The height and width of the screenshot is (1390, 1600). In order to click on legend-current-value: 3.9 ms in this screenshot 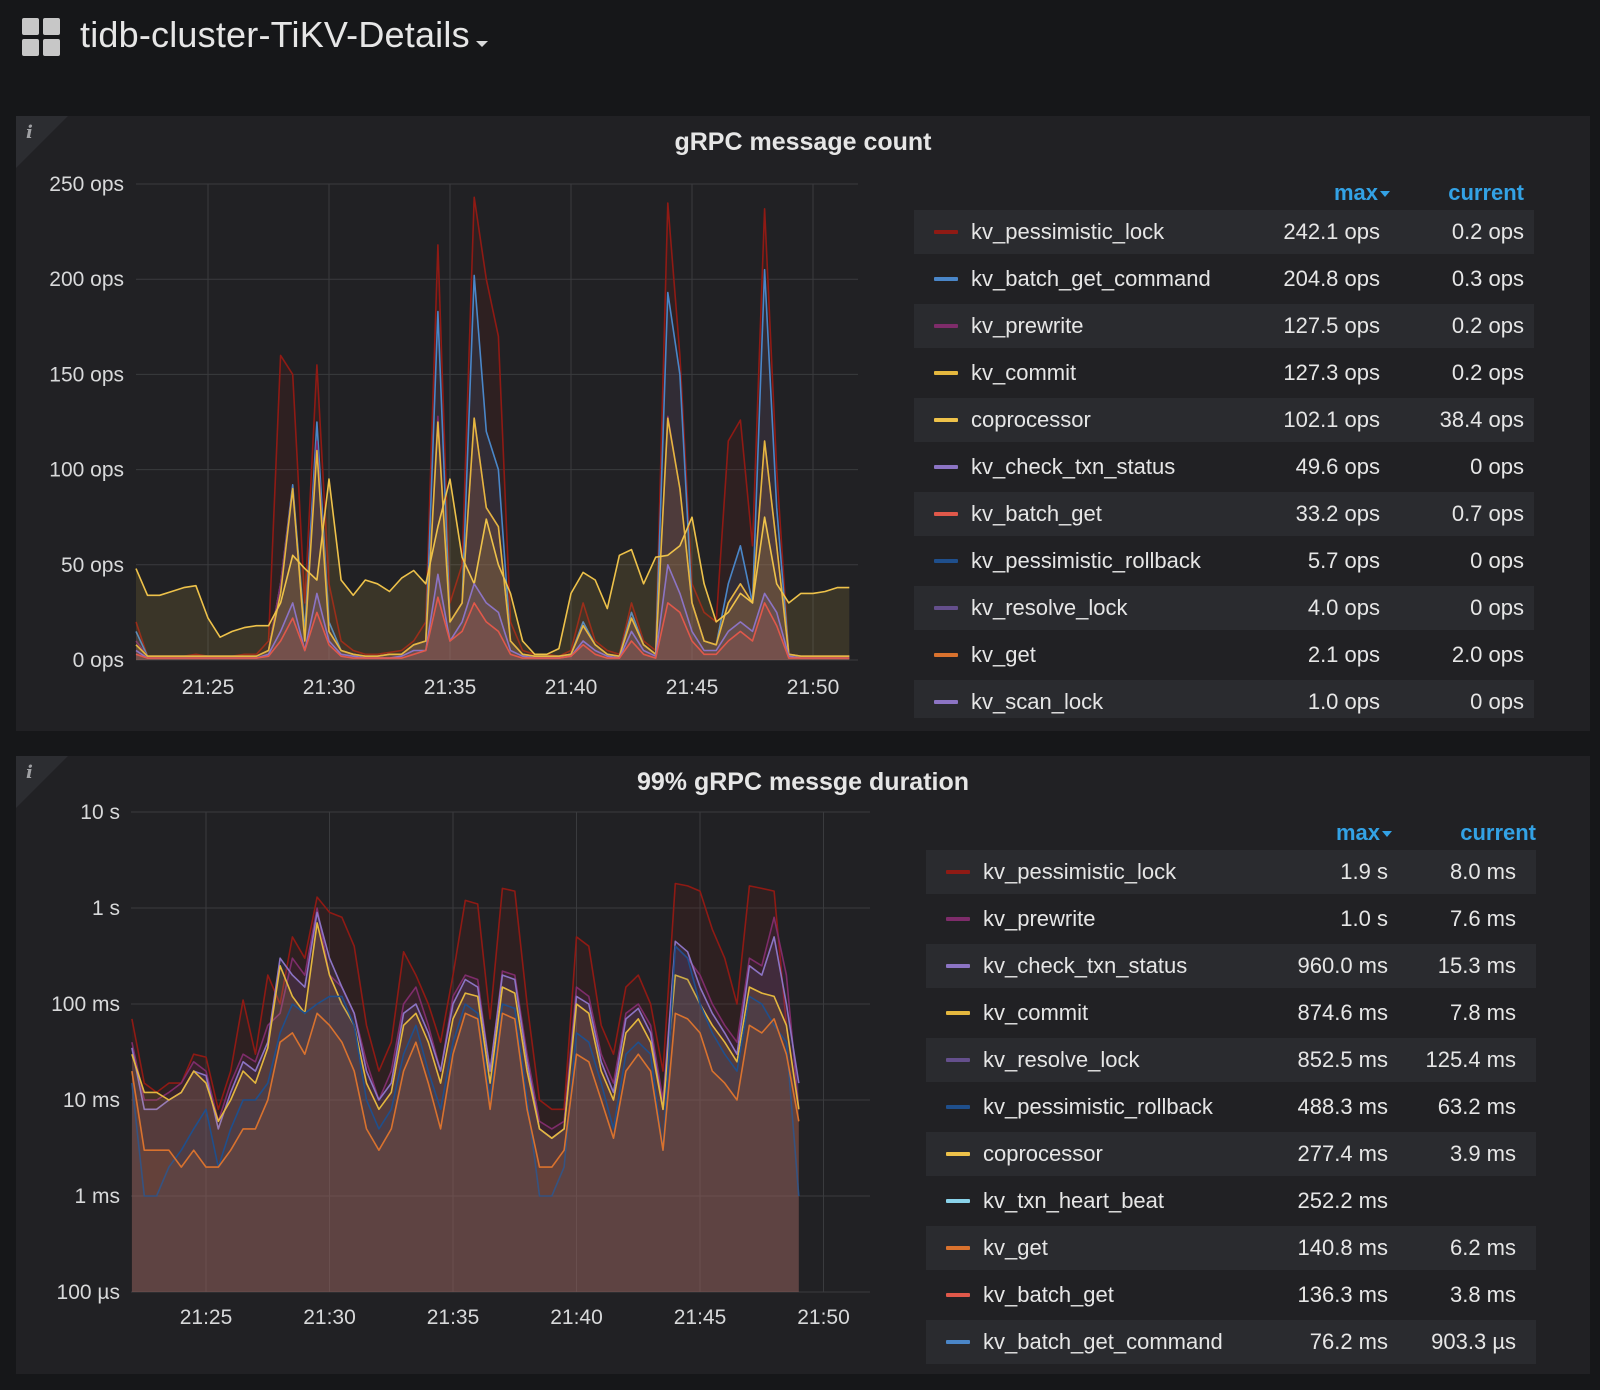, I will do `click(1482, 1153)`.